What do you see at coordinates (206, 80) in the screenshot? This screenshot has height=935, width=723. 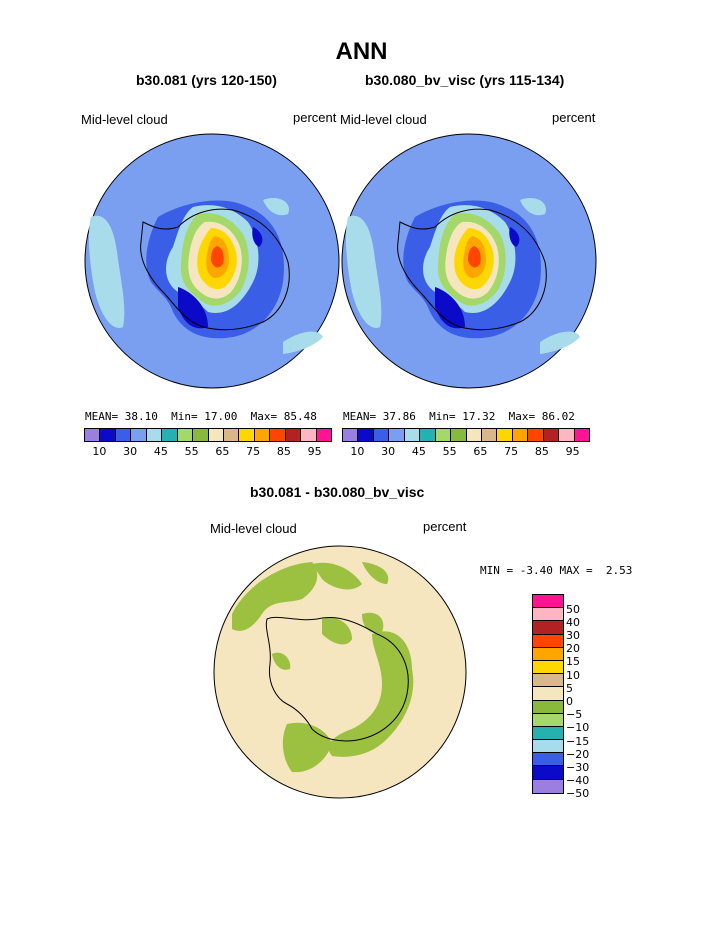 I see `left-panel-heading: b30.081 (yrs 120-150)` at bounding box center [206, 80].